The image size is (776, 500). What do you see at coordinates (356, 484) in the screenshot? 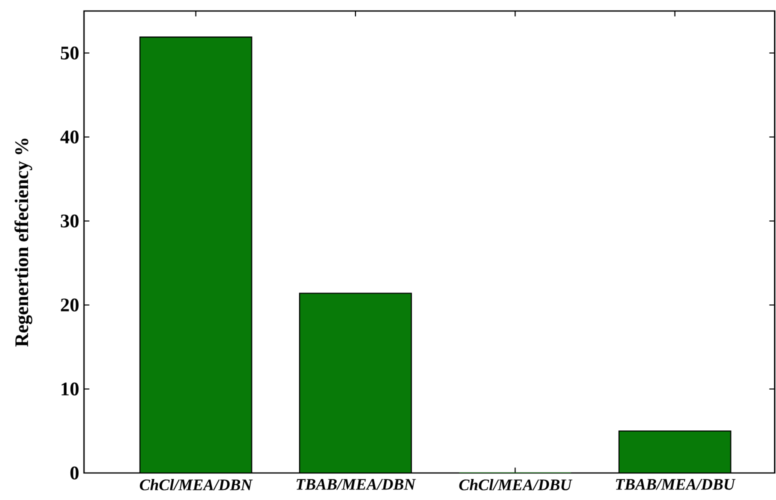
I see `x-tick-label: TBAB/MEA/DBN` at bounding box center [356, 484].